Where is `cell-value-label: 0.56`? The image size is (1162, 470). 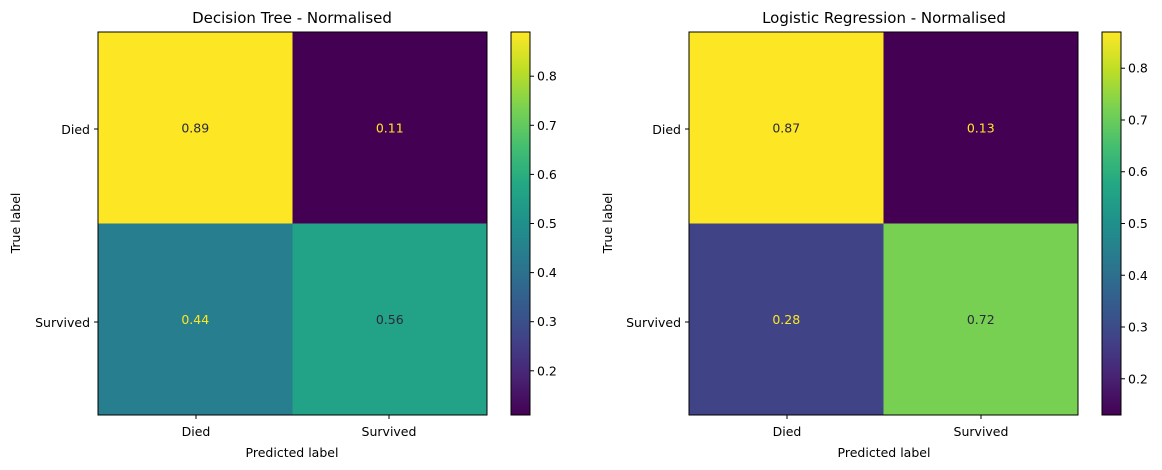
cell-value-label: 0.56 is located at coordinates (390, 319).